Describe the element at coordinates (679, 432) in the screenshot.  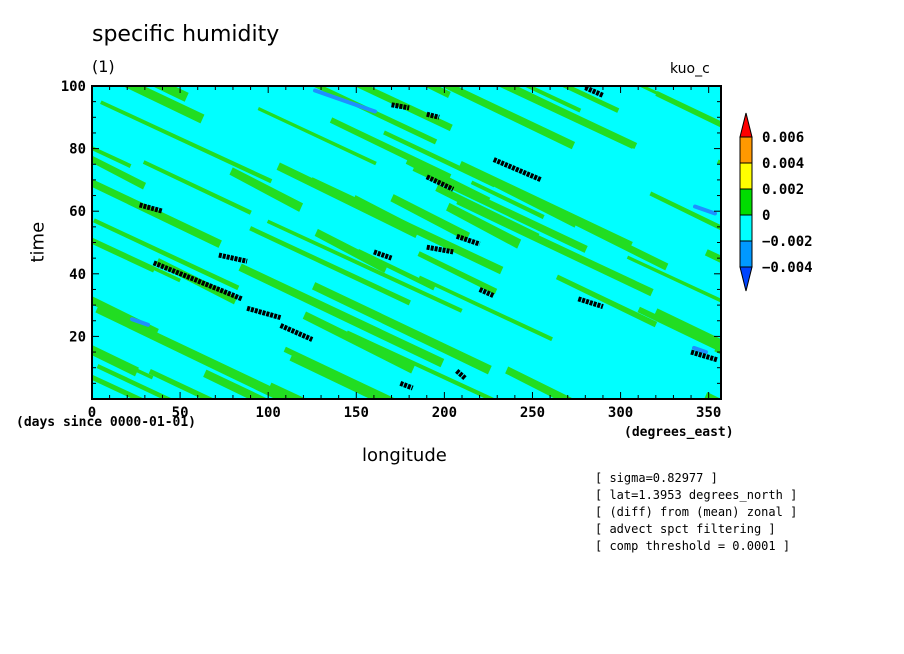
I see `x-axis-units: (degrees_east)` at that location.